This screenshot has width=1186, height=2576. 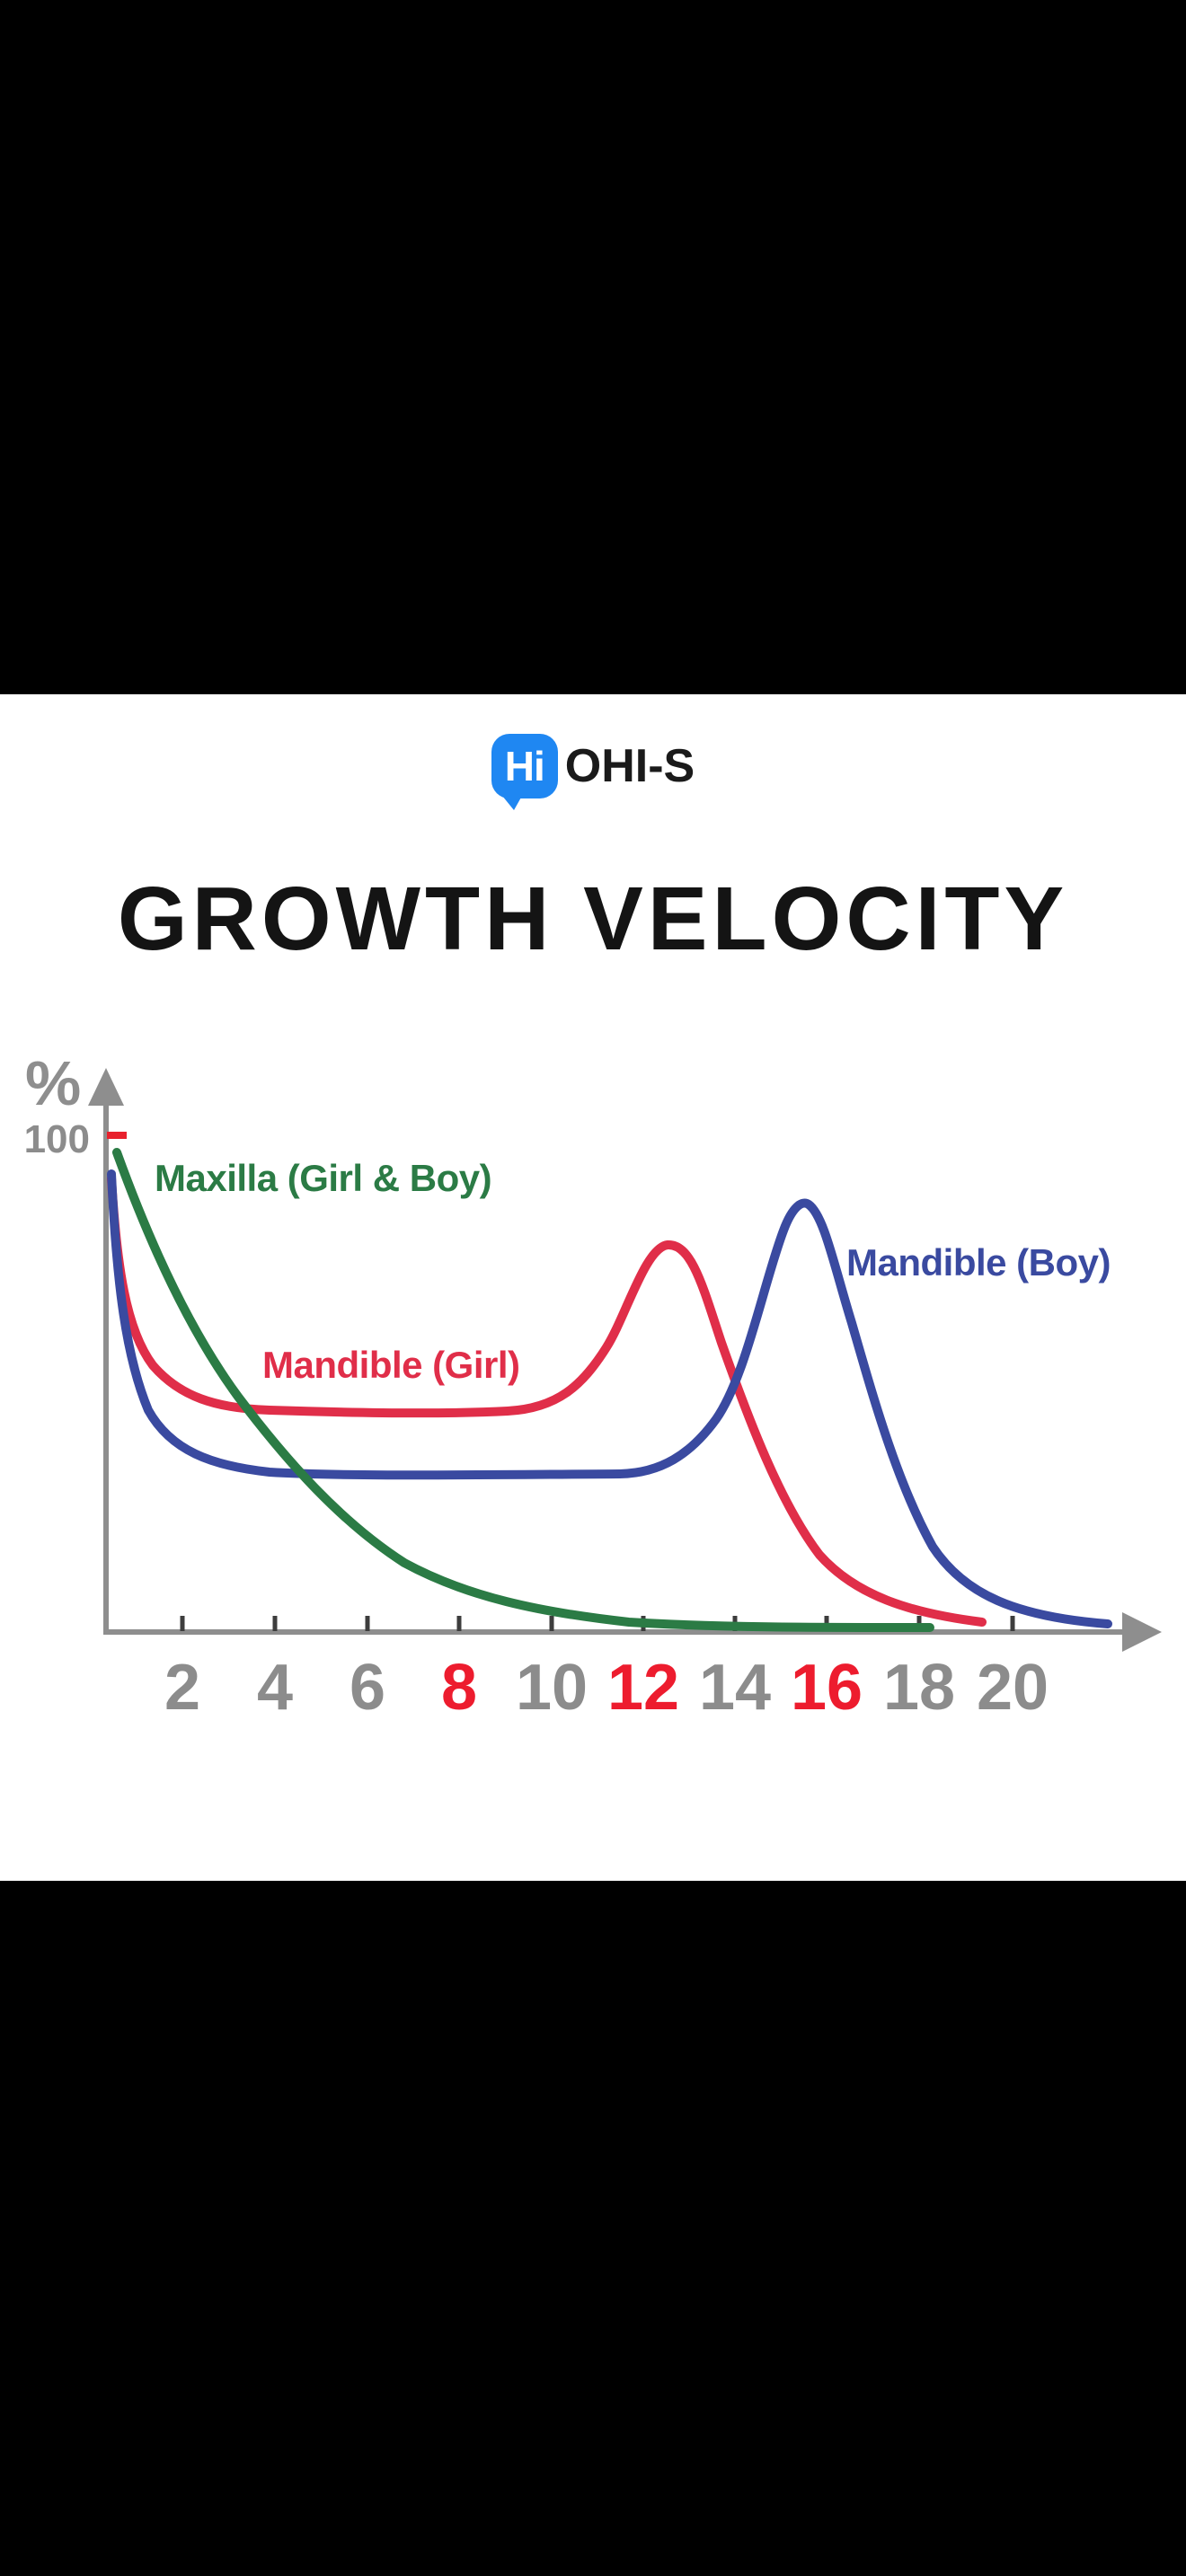 I want to click on speech-bubble-icon: Hi, so click(x=524, y=772).